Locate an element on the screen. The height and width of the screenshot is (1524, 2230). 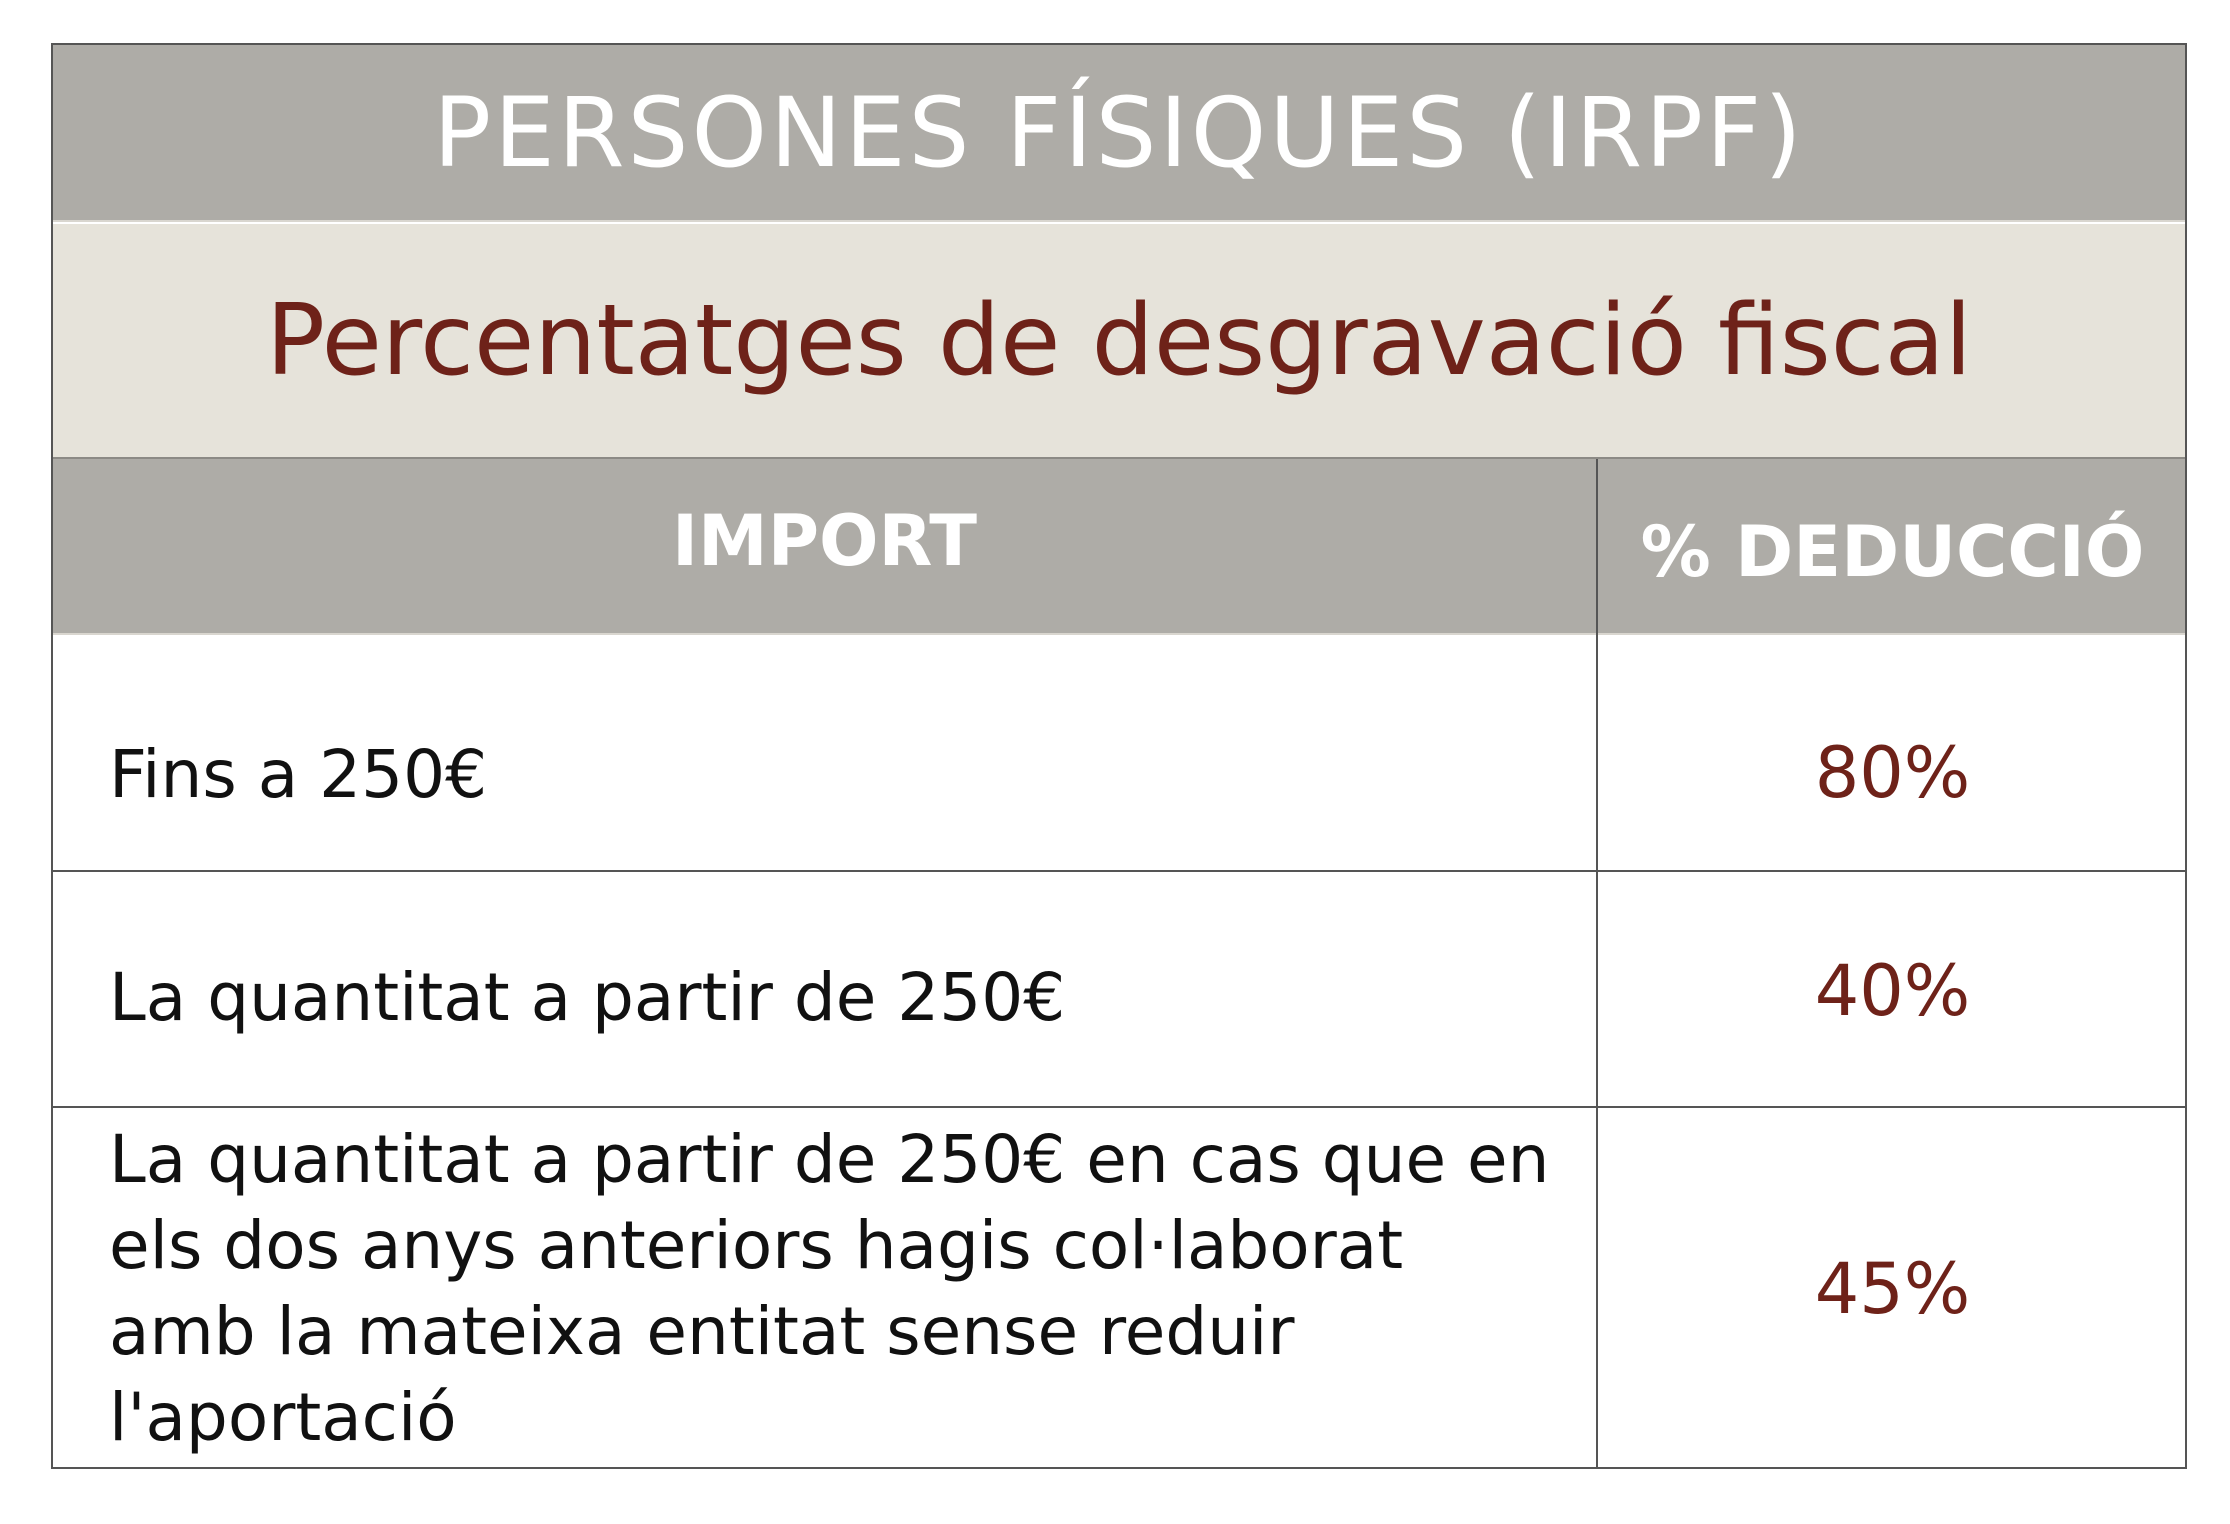
title-bar: PERSONES FÍSIQUES (IRPF) is located at coordinates (1119, 133).